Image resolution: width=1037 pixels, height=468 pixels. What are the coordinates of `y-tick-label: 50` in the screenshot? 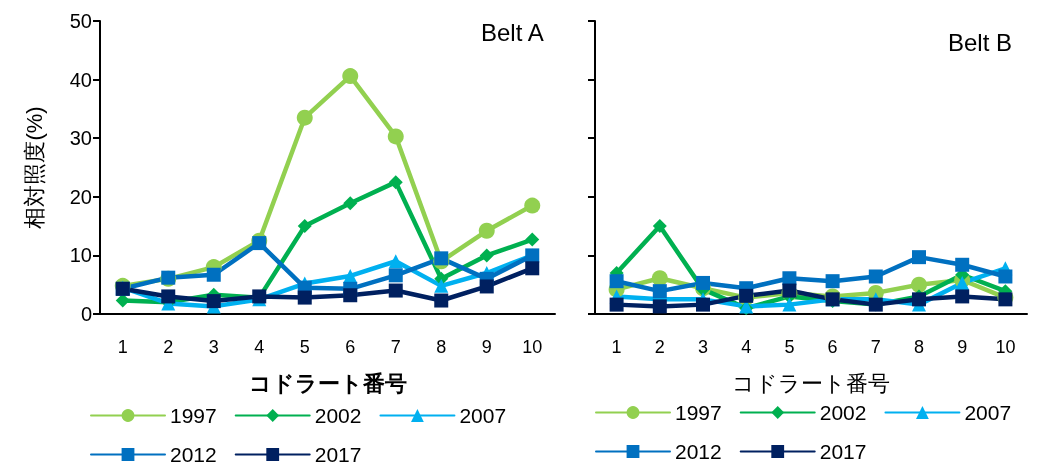 It's located at (80, 21).